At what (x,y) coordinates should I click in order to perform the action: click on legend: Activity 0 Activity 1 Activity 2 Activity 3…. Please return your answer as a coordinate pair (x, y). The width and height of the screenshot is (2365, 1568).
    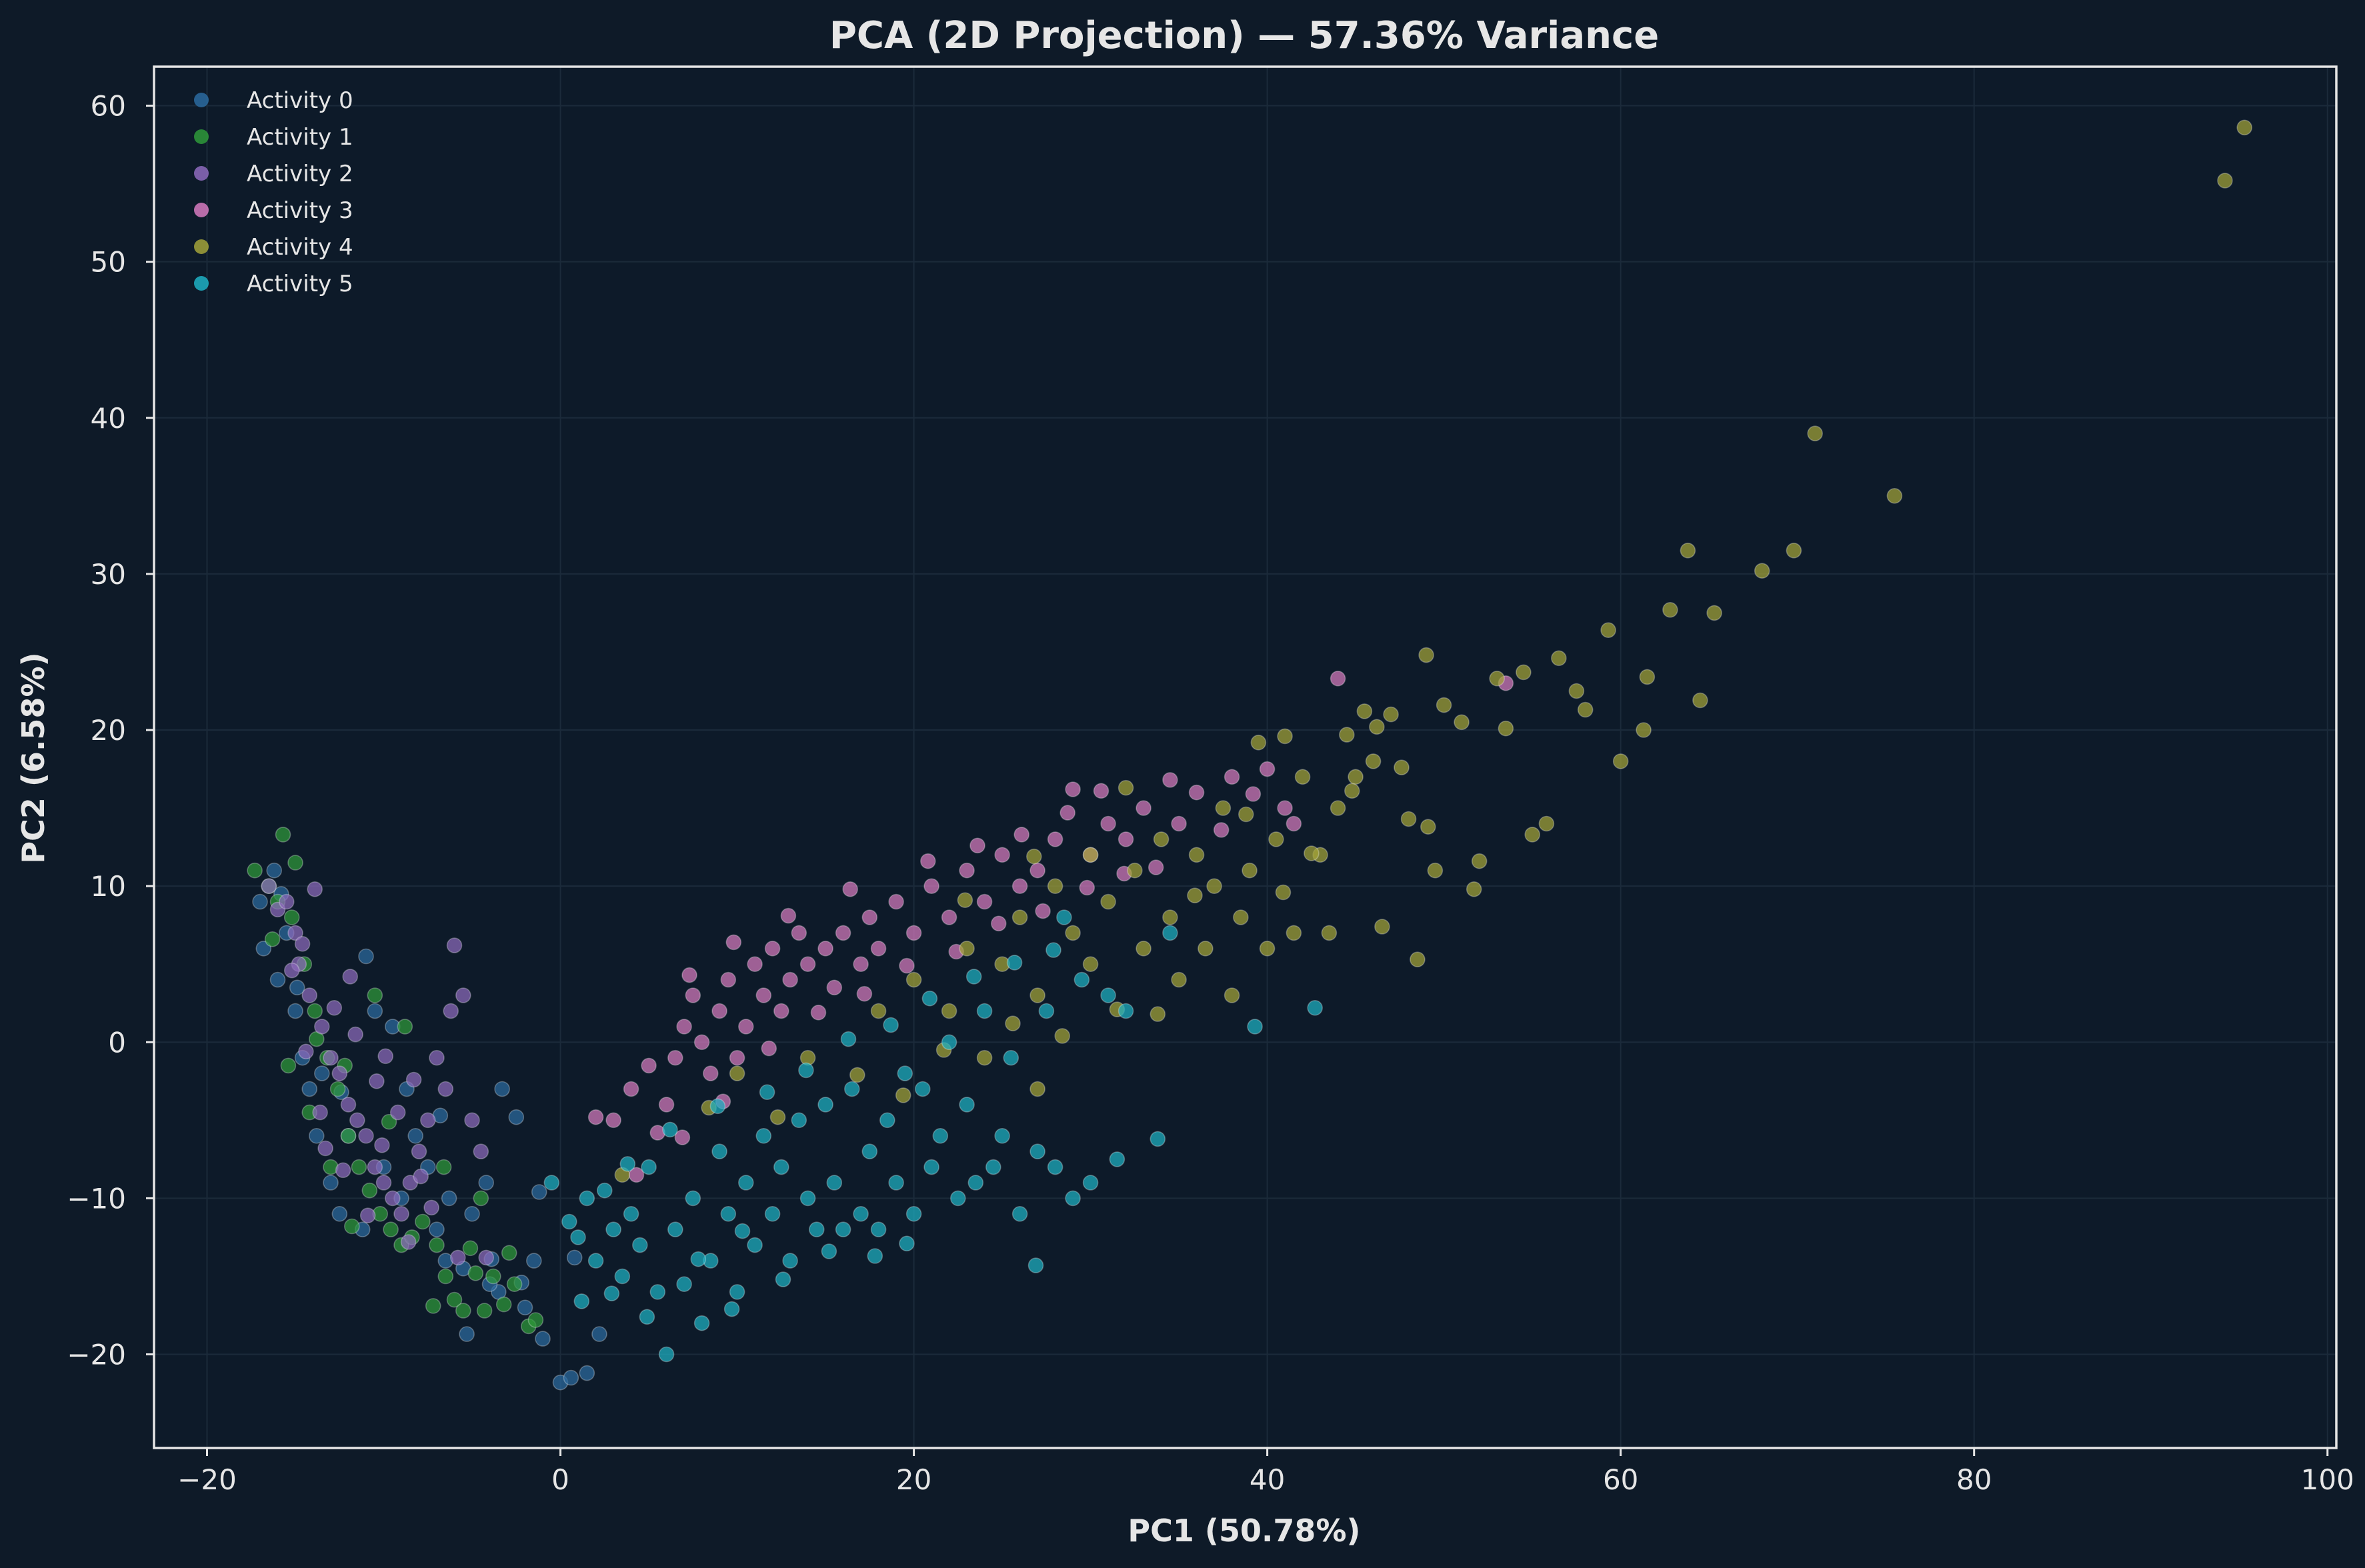
    Looking at the image, I should click on (273, 192).